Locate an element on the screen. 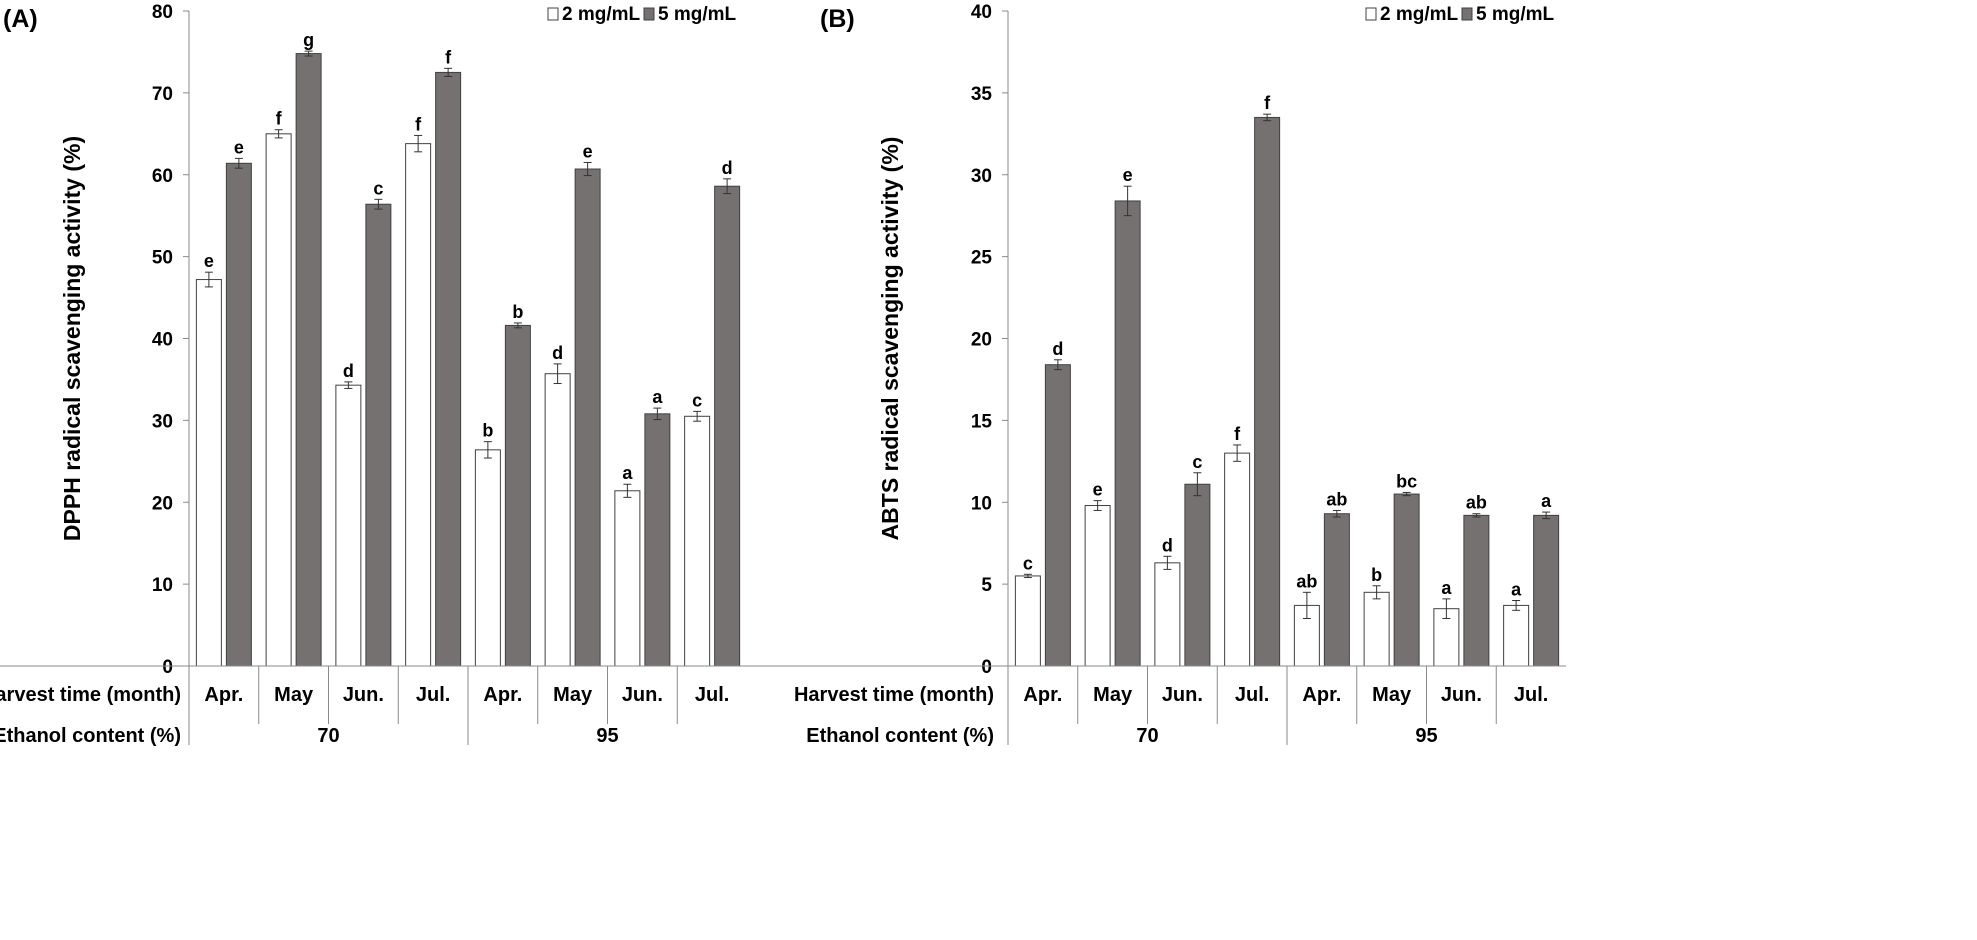  y-tick-label: 5 is located at coordinates (986, 585).